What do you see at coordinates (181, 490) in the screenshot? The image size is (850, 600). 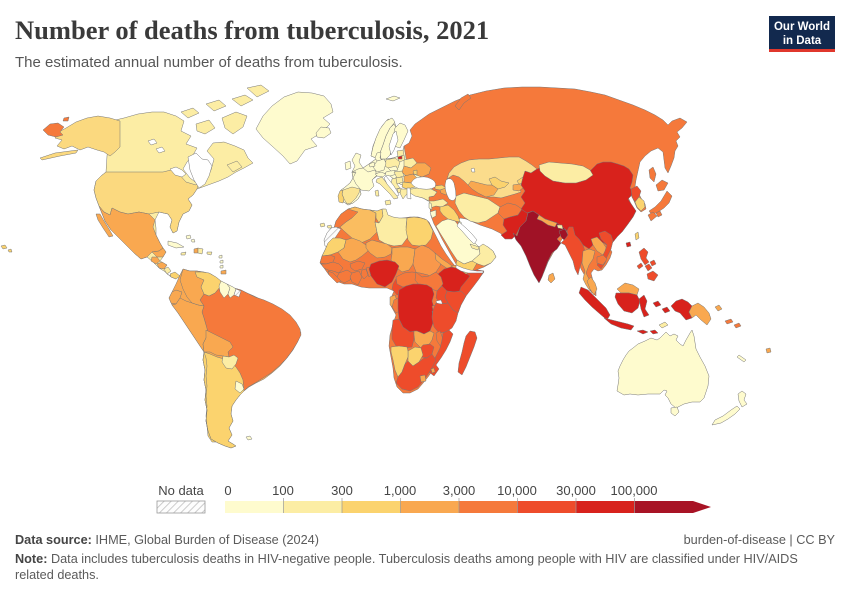 I see `svg-text: No data` at bounding box center [181, 490].